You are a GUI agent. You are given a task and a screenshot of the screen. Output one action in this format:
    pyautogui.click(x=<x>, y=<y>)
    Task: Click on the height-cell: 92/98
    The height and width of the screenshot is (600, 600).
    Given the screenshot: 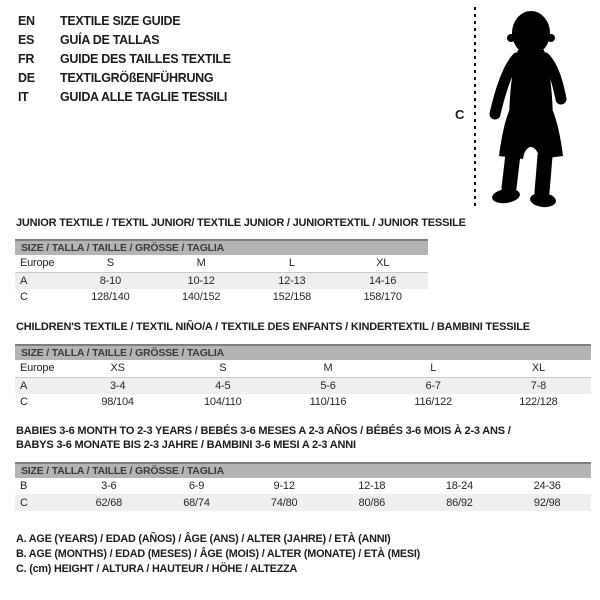 What is the action you would take?
    pyautogui.click(x=547, y=502)
    